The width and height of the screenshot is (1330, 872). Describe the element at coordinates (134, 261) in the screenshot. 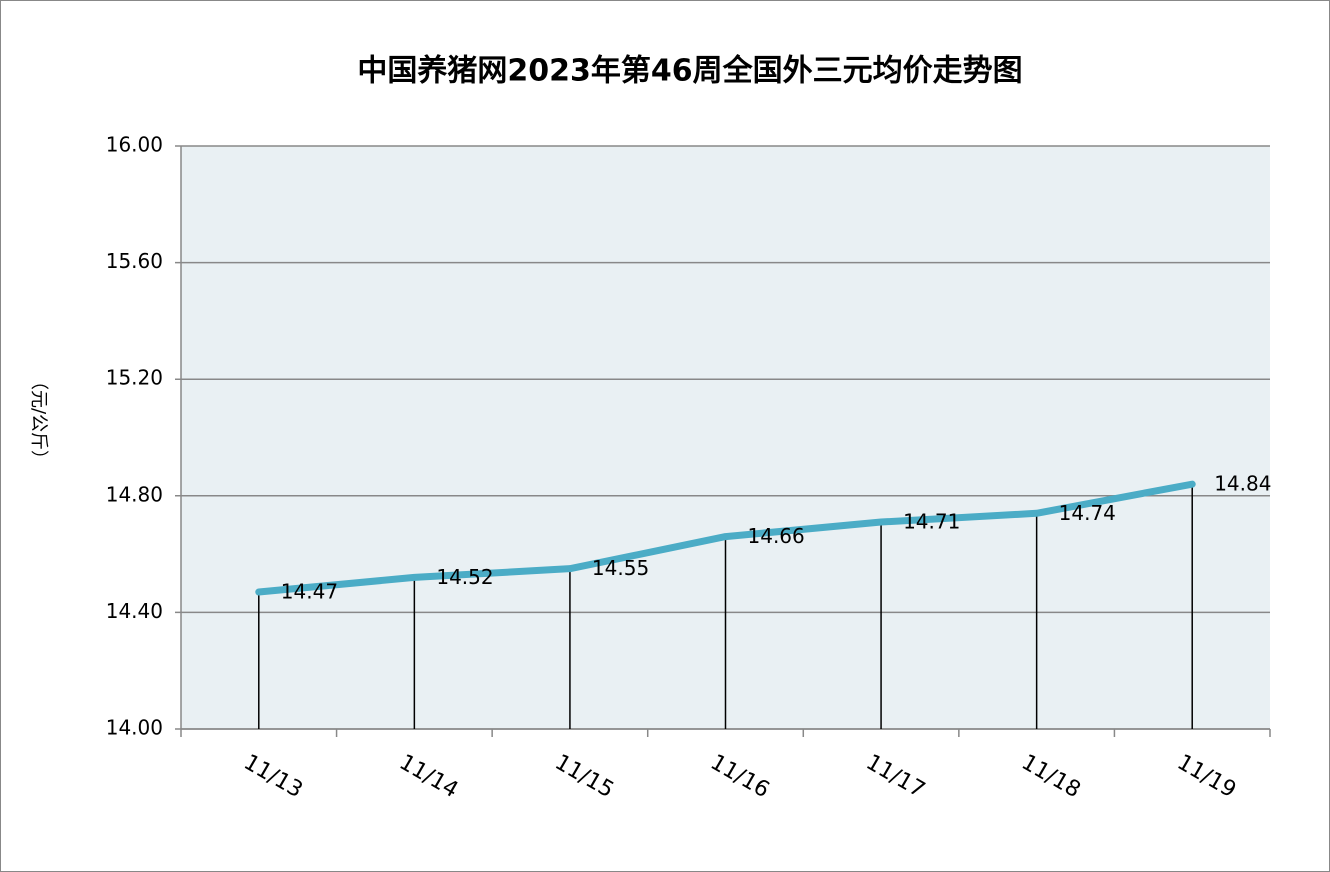

I see `y-tick-label: 15.60` at that location.